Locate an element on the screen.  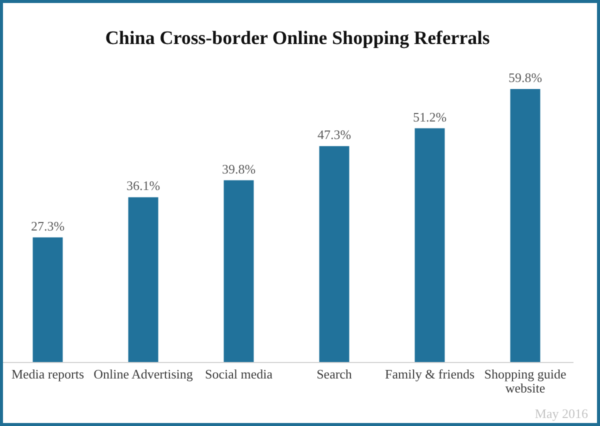
data-label: 51.2% is located at coordinates (429, 116).